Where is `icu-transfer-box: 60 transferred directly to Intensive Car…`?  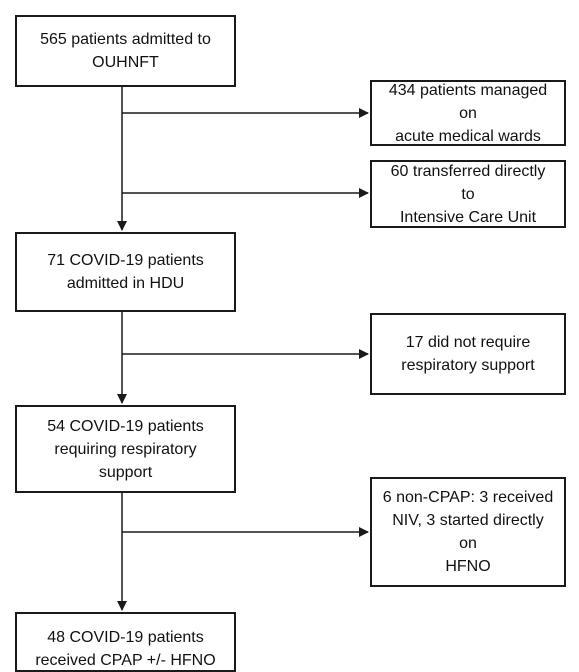 icu-transfer-box: 60 transferred directly to Intensive Car… is located at coordinates (468, 194).